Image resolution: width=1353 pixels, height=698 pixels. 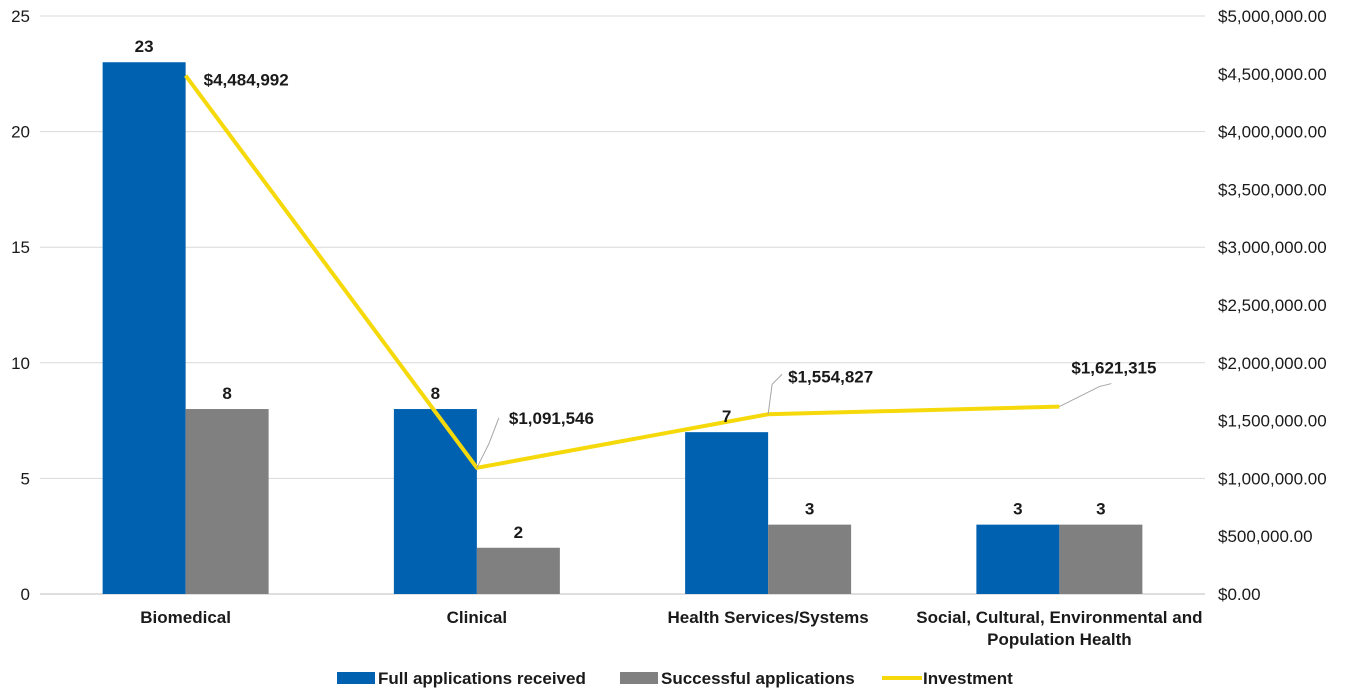 I want to click on bar-value-label: 2, so click(x=518, y=532).